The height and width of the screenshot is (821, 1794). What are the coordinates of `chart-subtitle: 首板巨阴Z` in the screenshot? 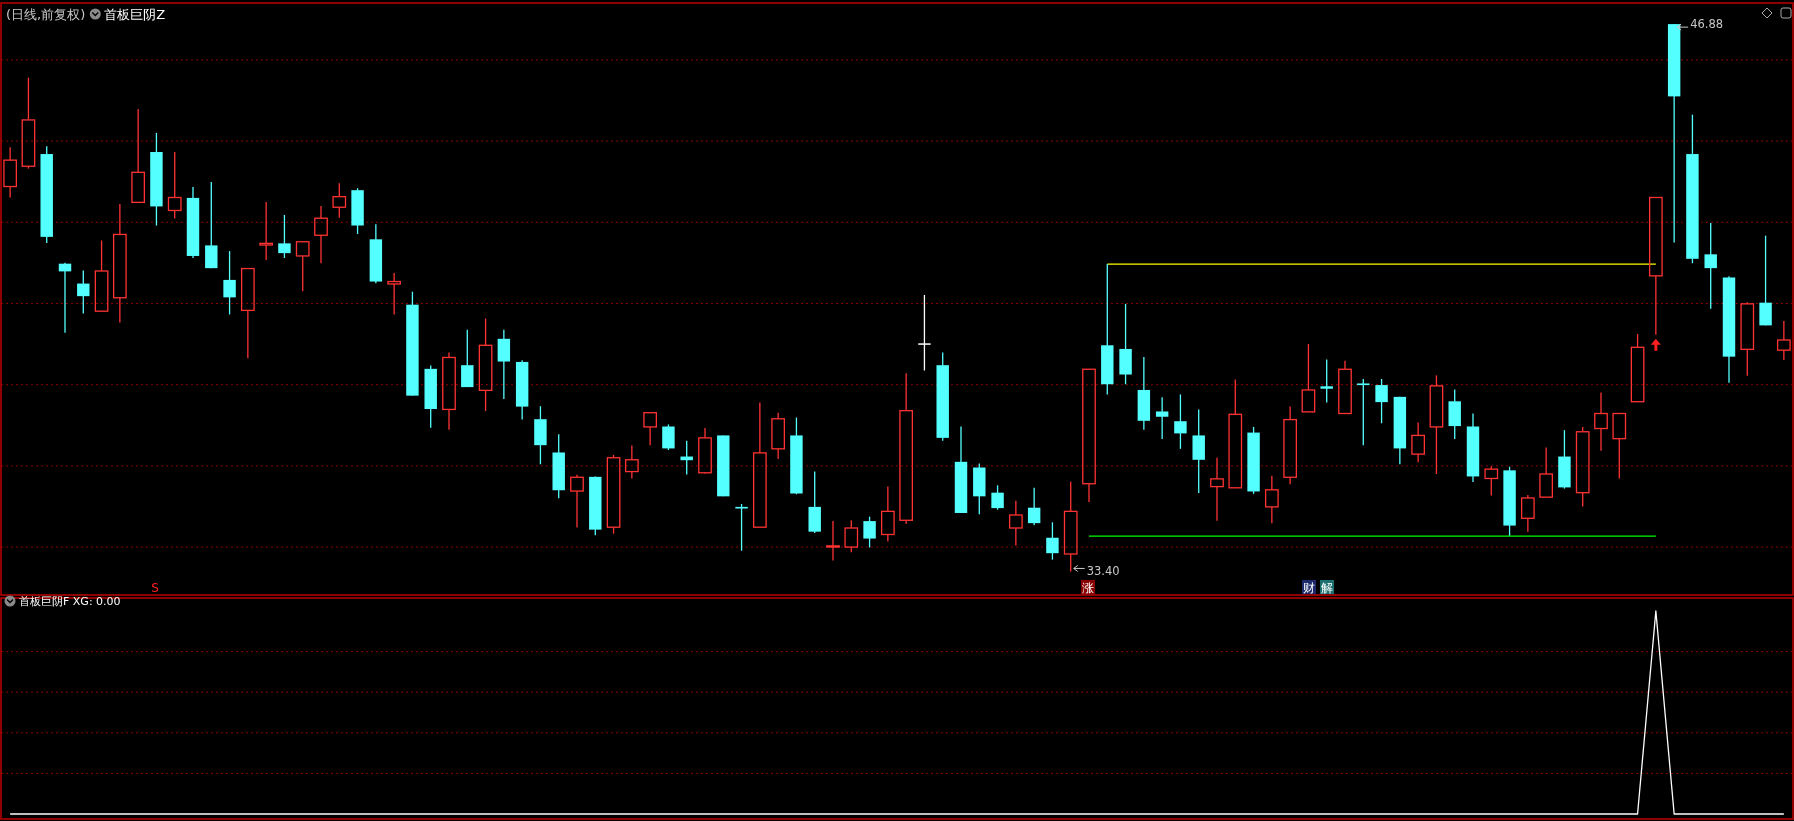 It's located at (135, 14).